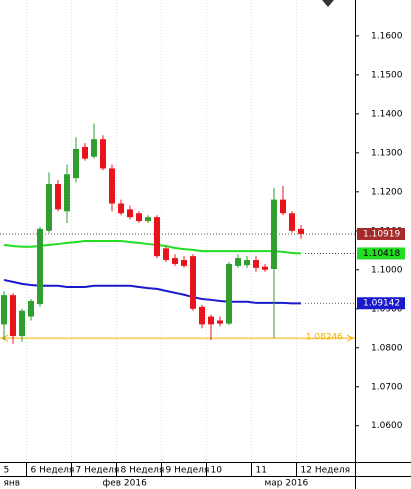 Image resolution: width=411 pixels, height=489 pixels. I want to click on price-label: 1.10919, so click(381, 234).